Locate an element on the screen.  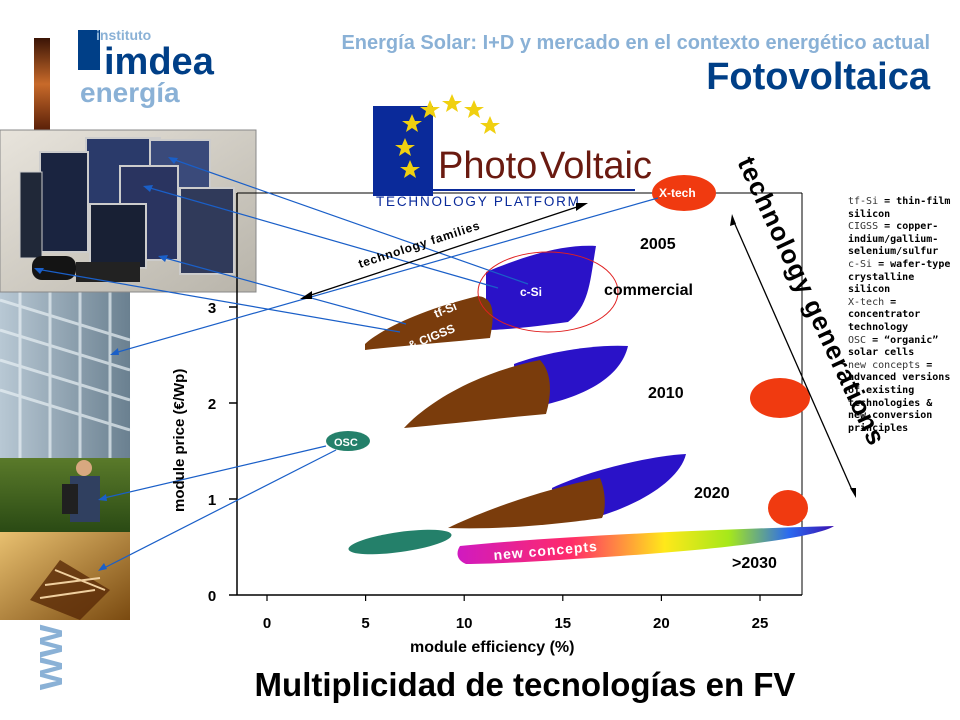
csi-region-2005 is located at coordinates (541, 287).